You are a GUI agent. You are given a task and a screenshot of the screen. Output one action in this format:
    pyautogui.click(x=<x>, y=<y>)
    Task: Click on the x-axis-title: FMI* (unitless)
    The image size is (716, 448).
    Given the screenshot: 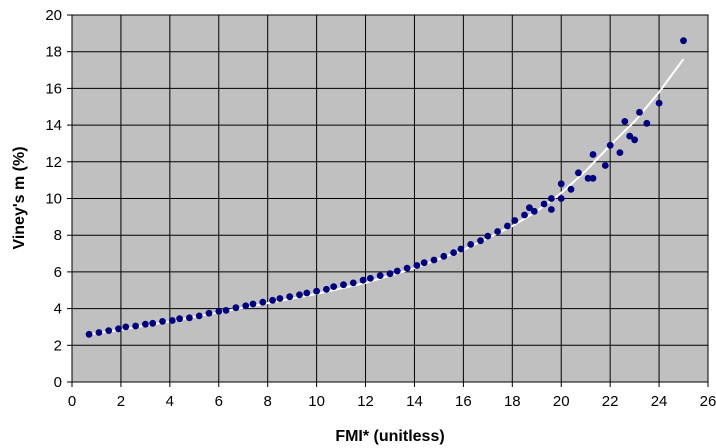 What is the action you would take?
    pyautogui.click(x=389, y=436)
    